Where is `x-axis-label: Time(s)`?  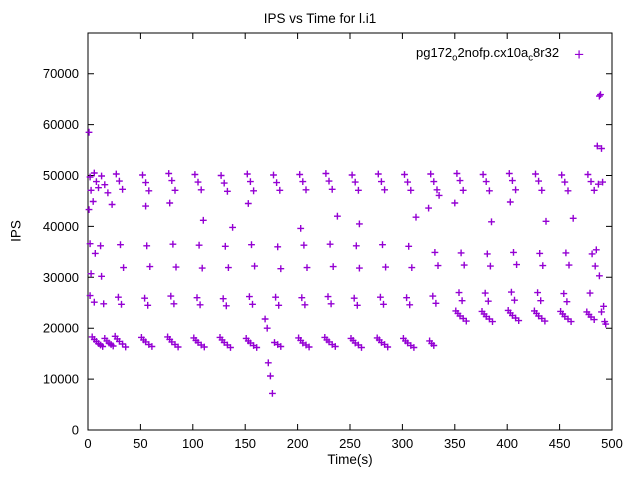 x-axis-label: Time(s) is located at coordinates (350, 459).